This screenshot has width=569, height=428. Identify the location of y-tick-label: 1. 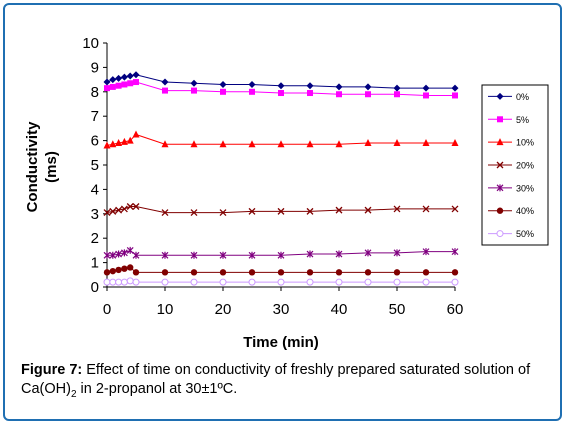
(95, 263).